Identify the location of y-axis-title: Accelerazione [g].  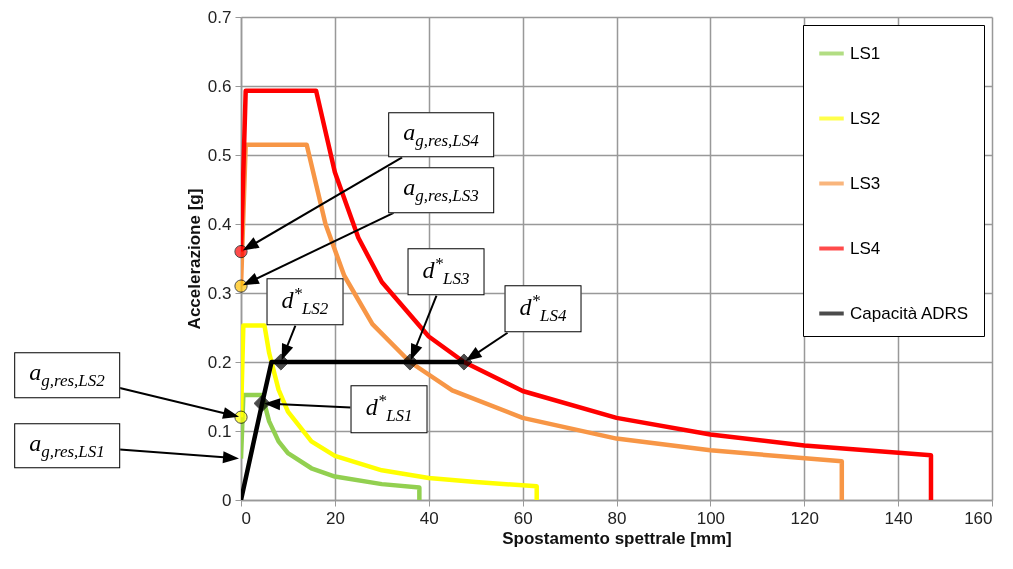
(194, 259).